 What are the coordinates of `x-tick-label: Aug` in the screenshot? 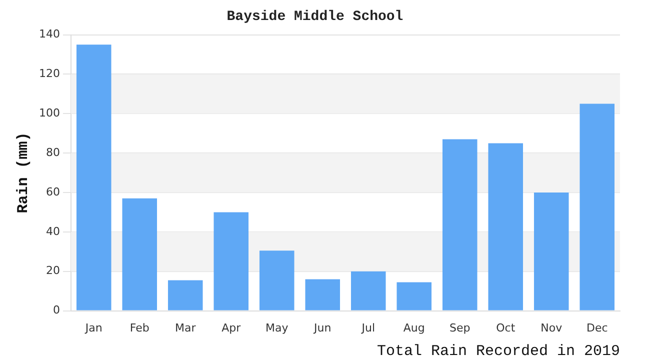 It's located at (414, 327).